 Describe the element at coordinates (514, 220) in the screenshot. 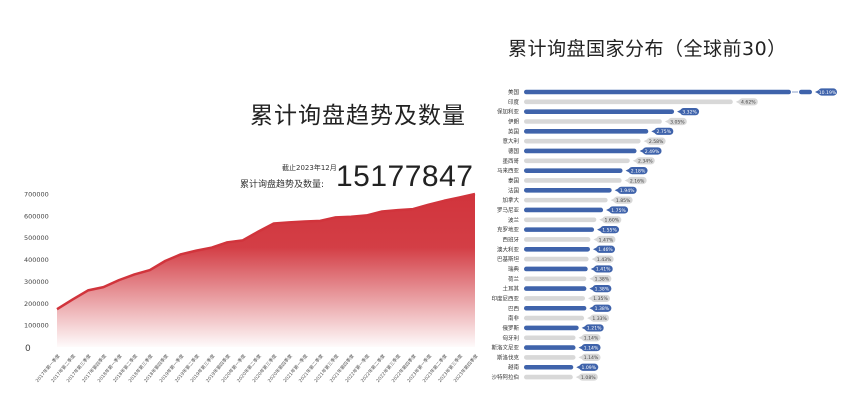

I see `country-label: 波兰` at that location.